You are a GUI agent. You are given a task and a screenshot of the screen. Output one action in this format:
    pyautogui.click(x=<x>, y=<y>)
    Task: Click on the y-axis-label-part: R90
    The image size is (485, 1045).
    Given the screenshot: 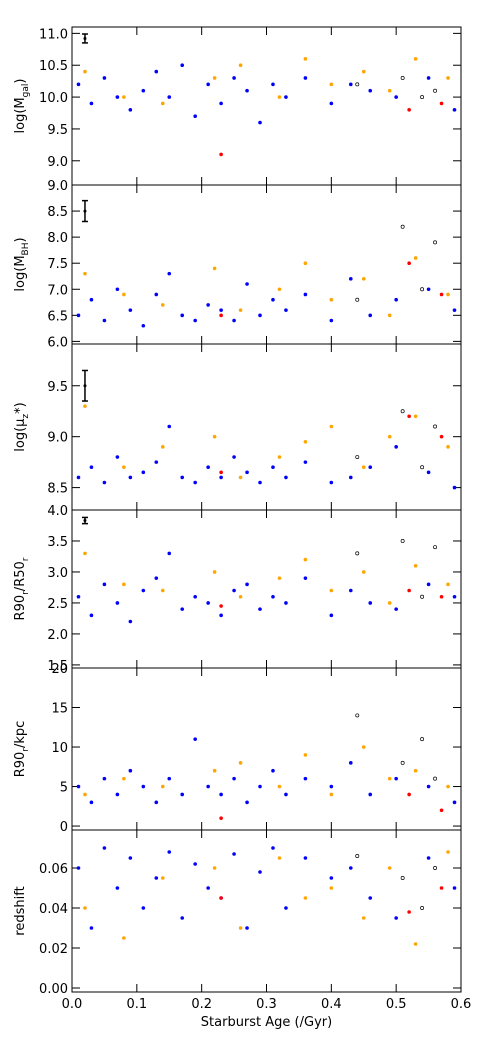 What is the action you would take?
    pyautogui.click(x=20, y=765)
    